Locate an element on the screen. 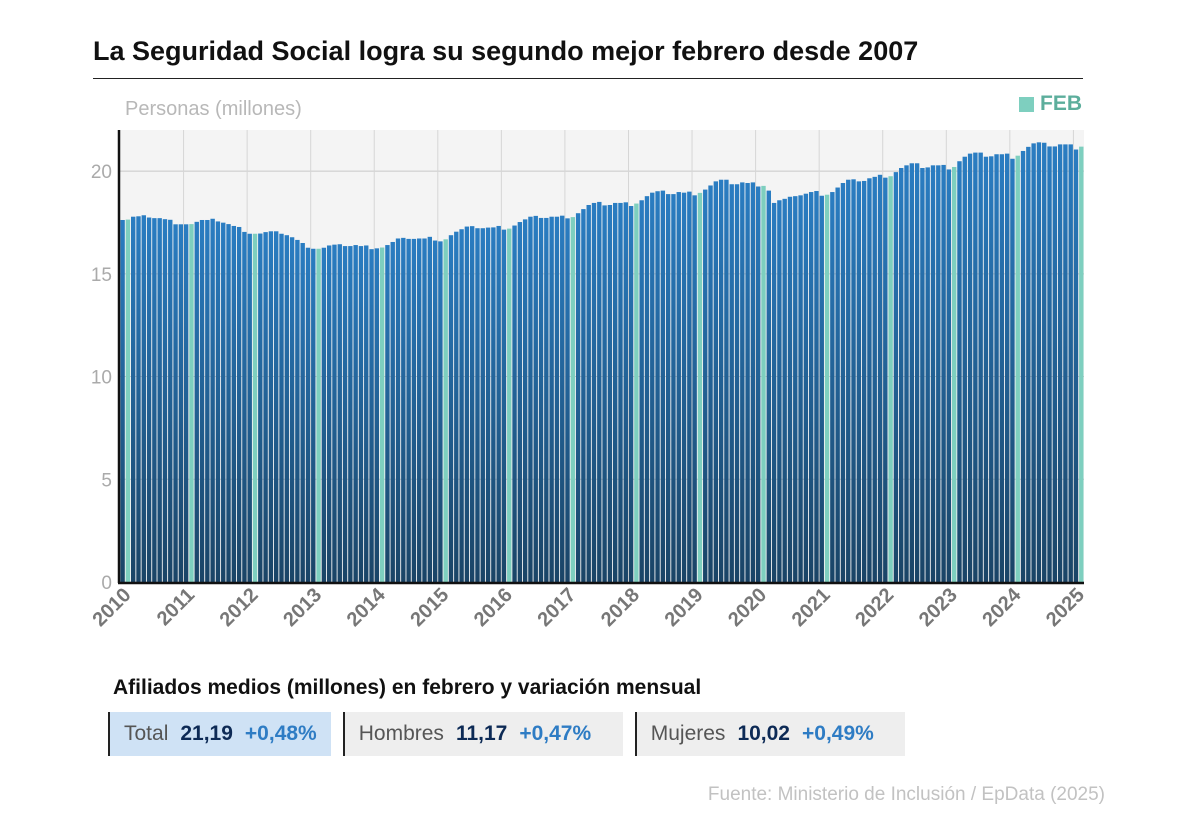  x-tick-label: 2015 is located at coordinates (429, 607).